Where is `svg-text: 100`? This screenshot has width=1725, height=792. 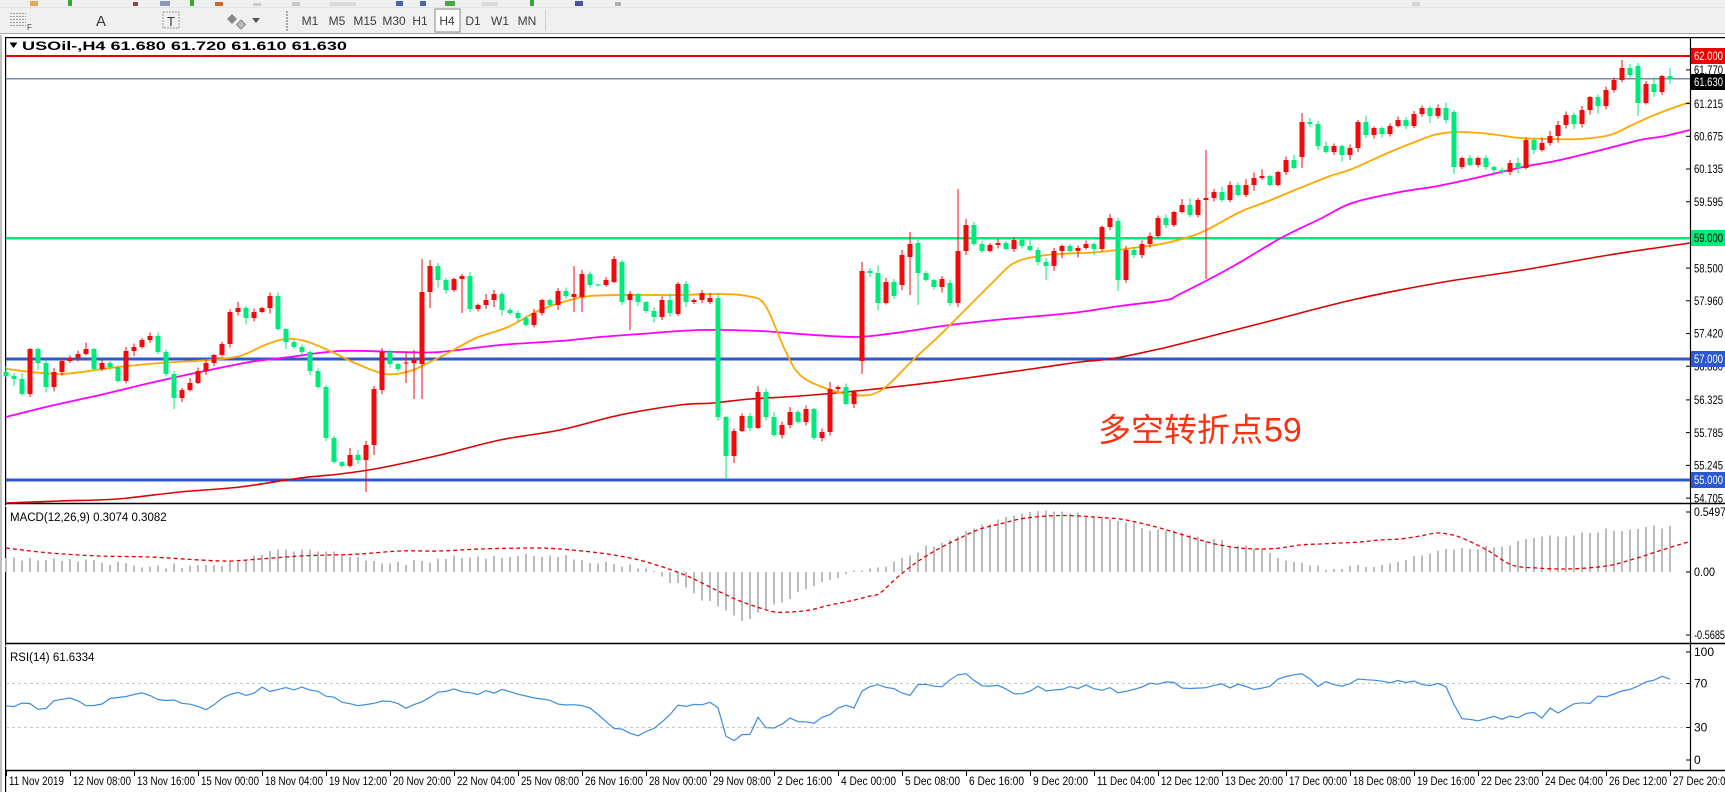
svg-text: 100 is located at coordinates (1704, 652).